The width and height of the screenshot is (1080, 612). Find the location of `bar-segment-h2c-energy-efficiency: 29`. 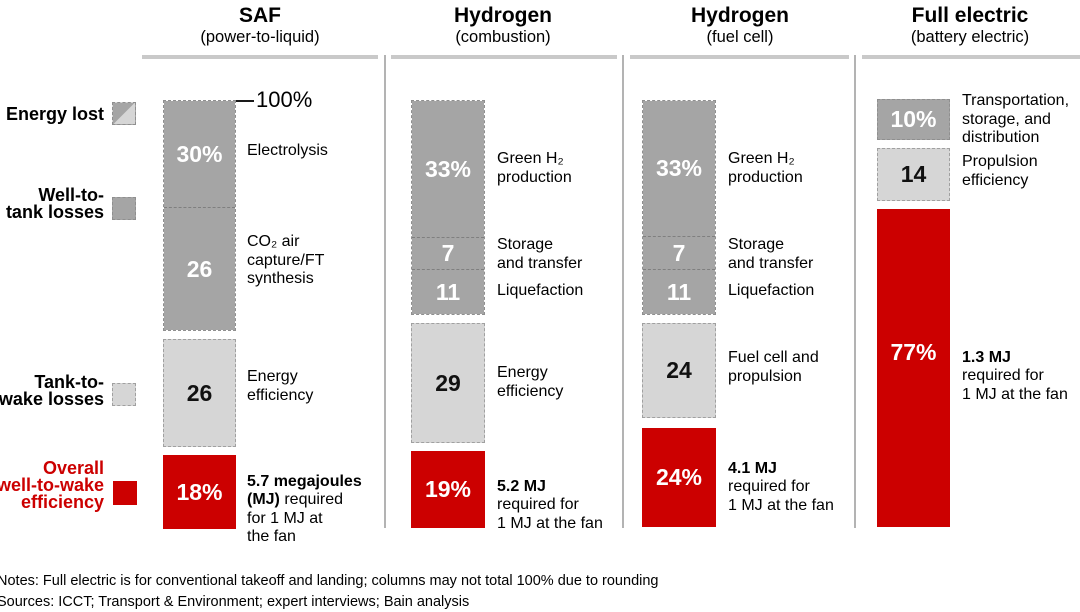

bar-segment-h2c-energy-efficiency: 29 is located at coordinates (448, 383).